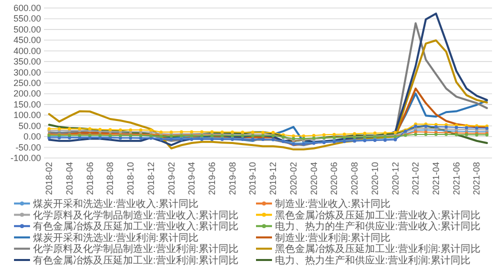 Image resolution: width=500 pixels, height=271 pixels. Describe the element at coordinates (27, 29) in the screenshot. I see `y-tick-label: 500.00` at that location.